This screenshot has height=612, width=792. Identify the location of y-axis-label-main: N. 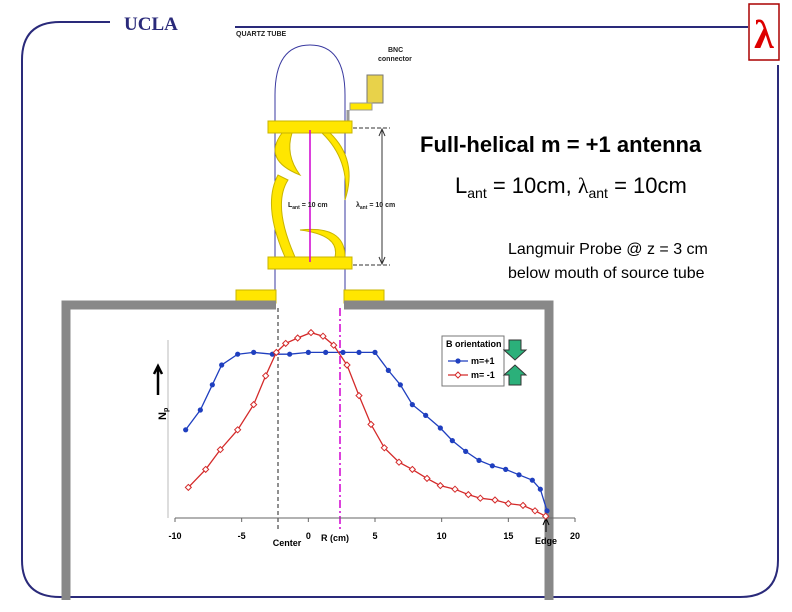
(163, 416).